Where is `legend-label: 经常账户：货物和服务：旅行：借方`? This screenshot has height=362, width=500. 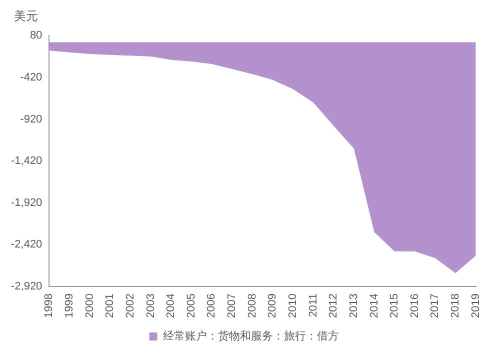
legend-label: 经常账户：货物和服务：旅行：借方 is located at coordinates (250, 335).